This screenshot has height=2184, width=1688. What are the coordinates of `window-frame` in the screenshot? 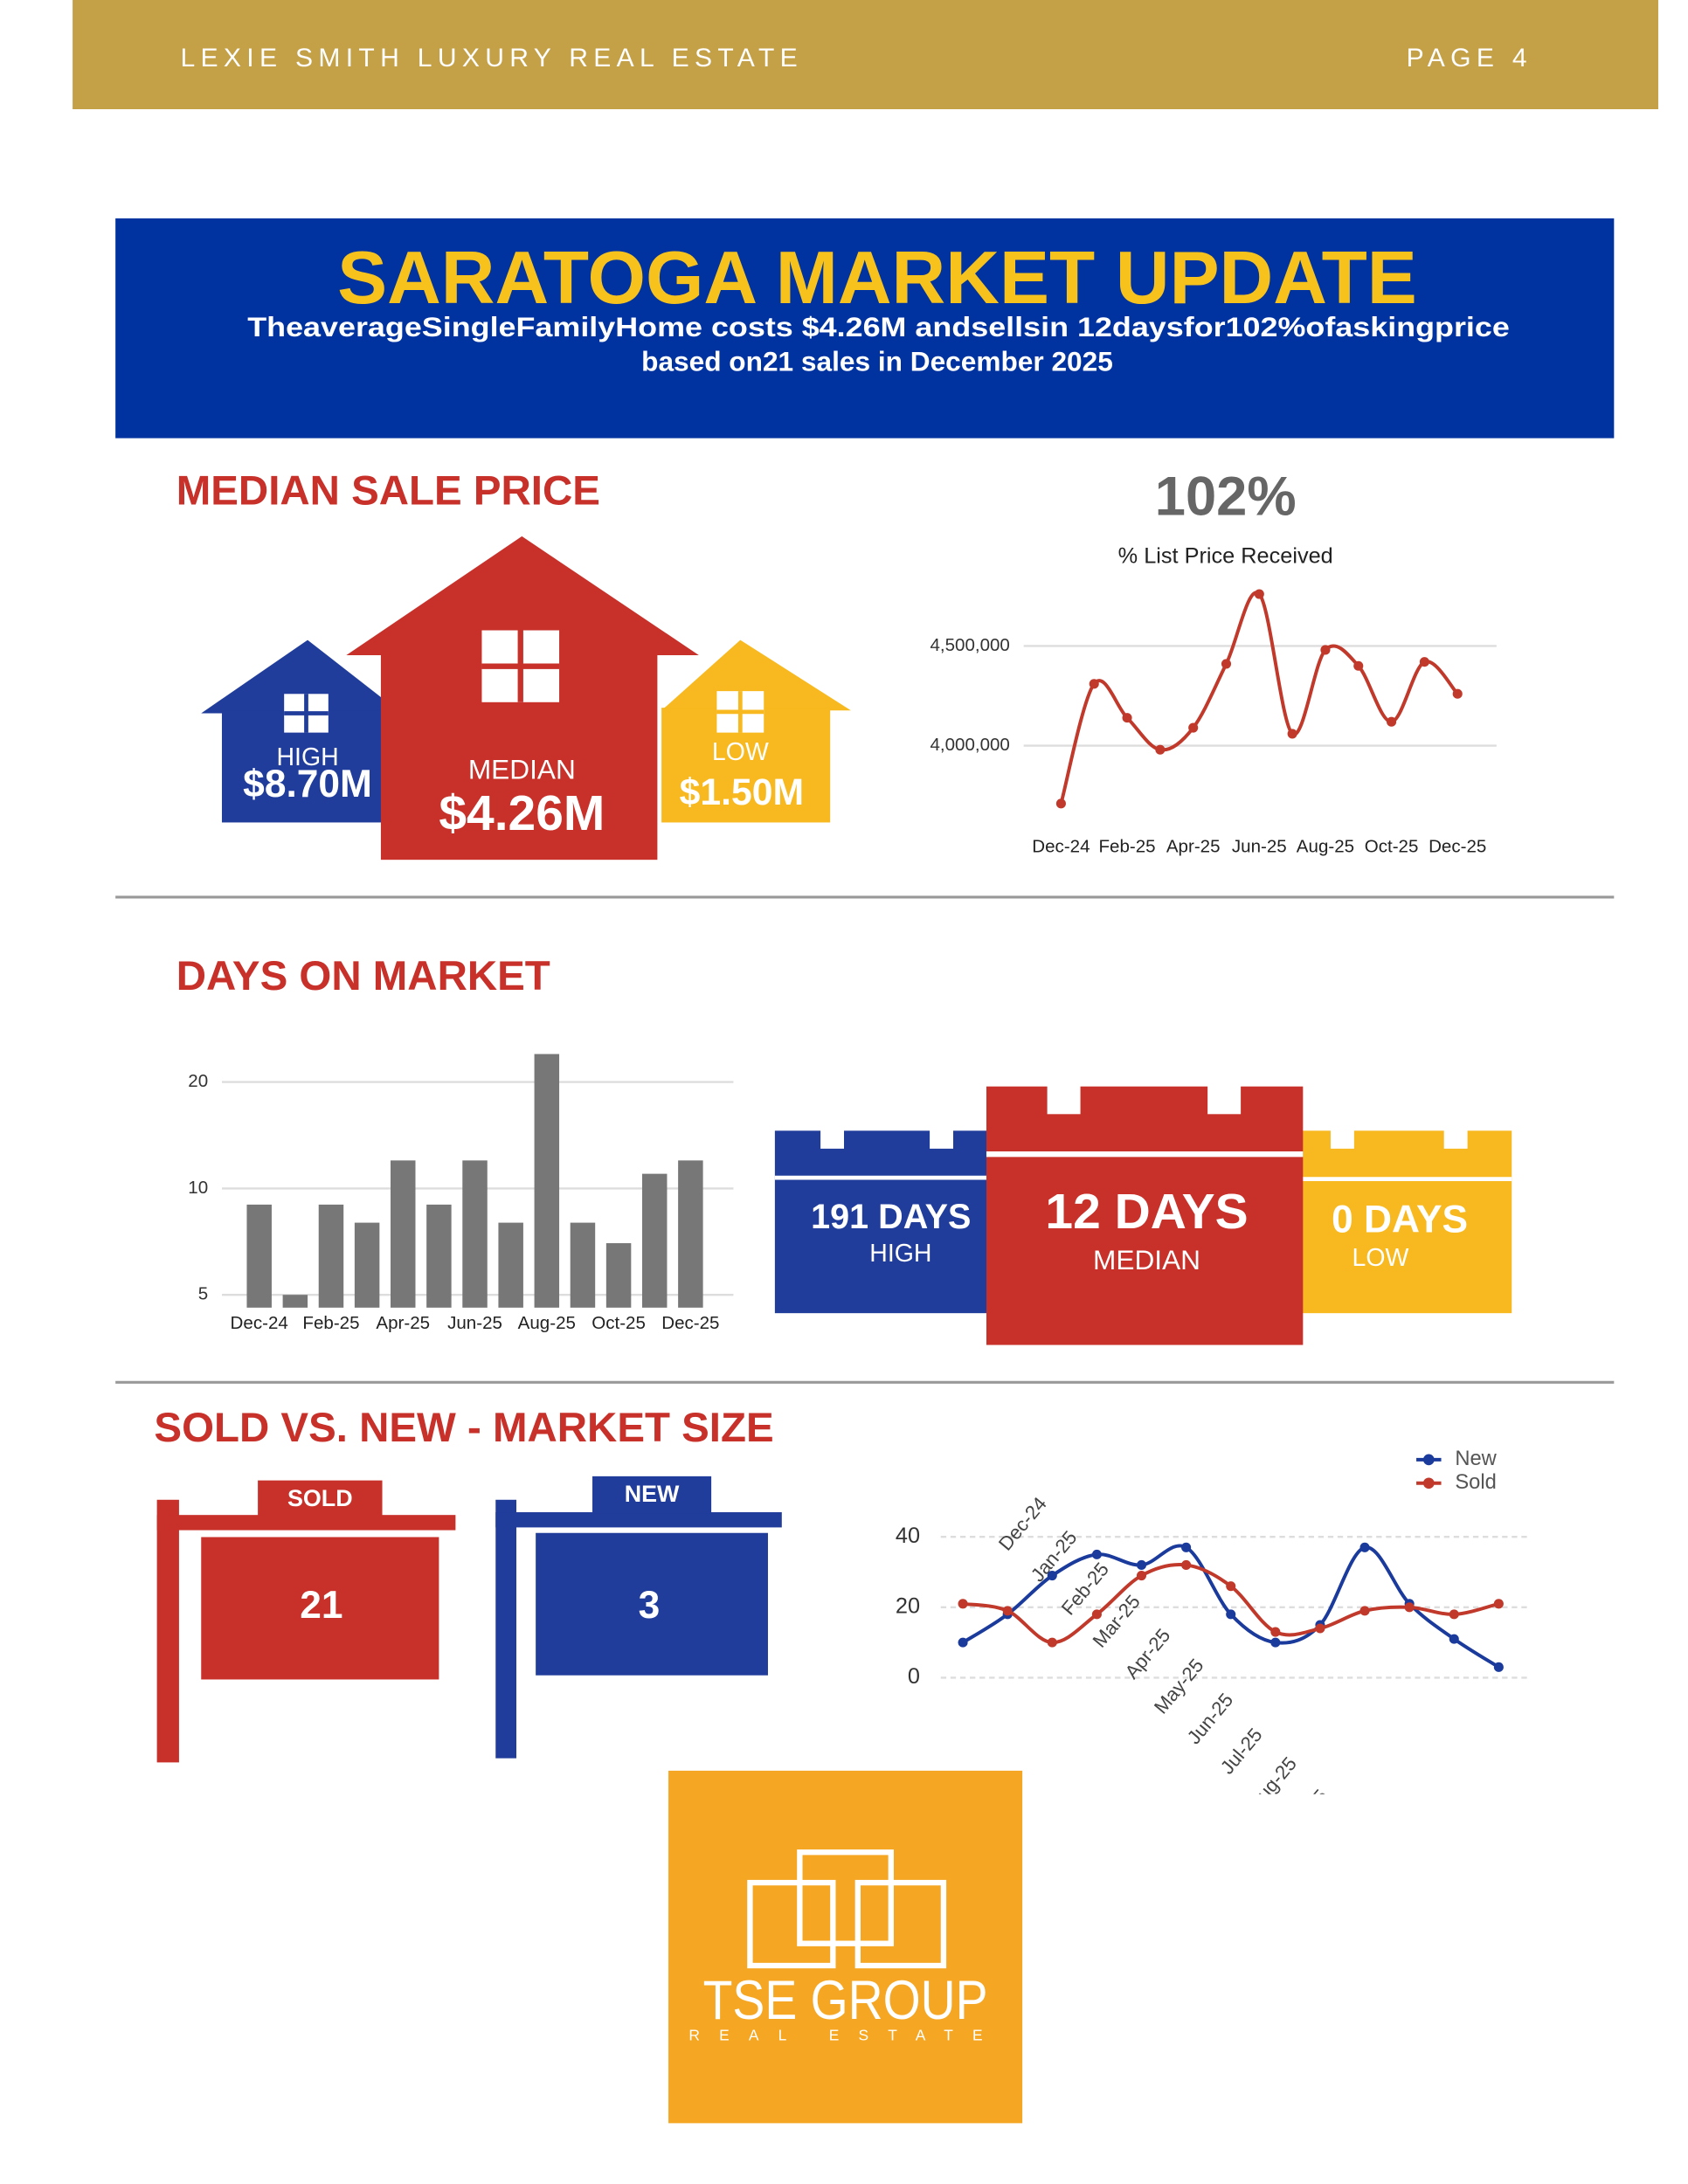 It's located at (740, 712).